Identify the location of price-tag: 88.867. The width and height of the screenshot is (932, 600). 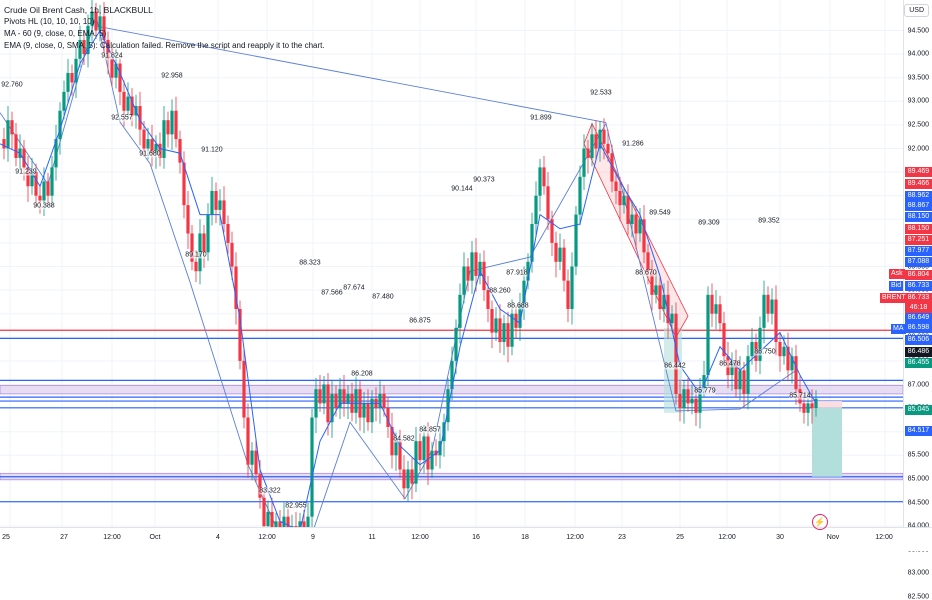
(918, 206).